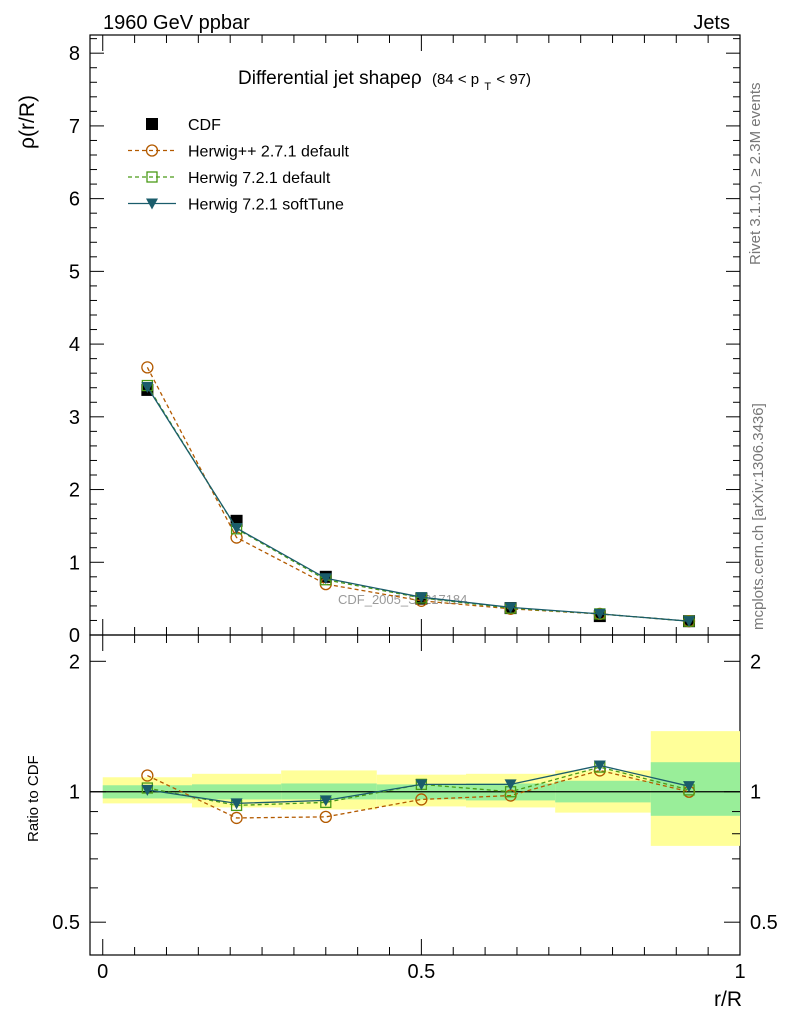 The height and width of the screenshot is (1024, 786). I want to click on ratio-y-axis-label: Ratio to CDF, so click(33, 798).